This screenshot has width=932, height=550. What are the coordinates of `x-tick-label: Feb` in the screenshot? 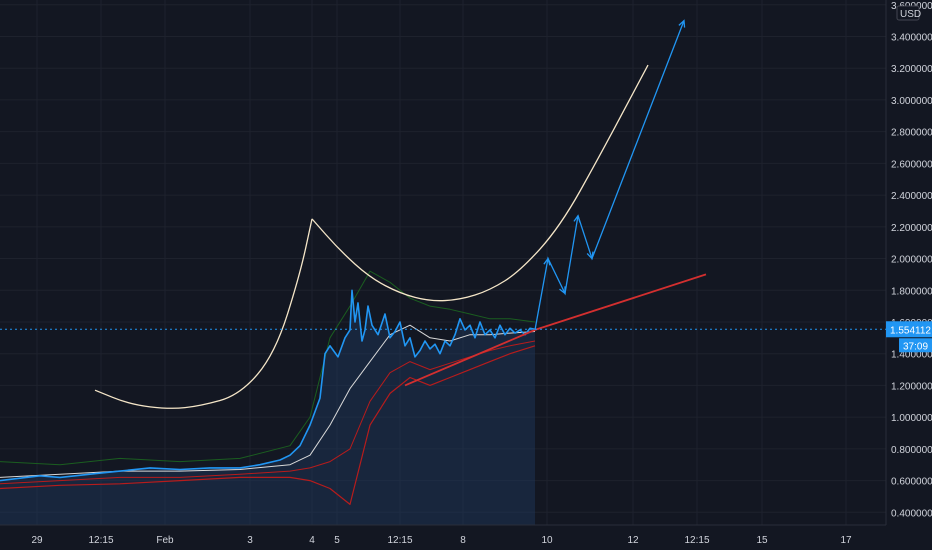 It's located at (165, 540).